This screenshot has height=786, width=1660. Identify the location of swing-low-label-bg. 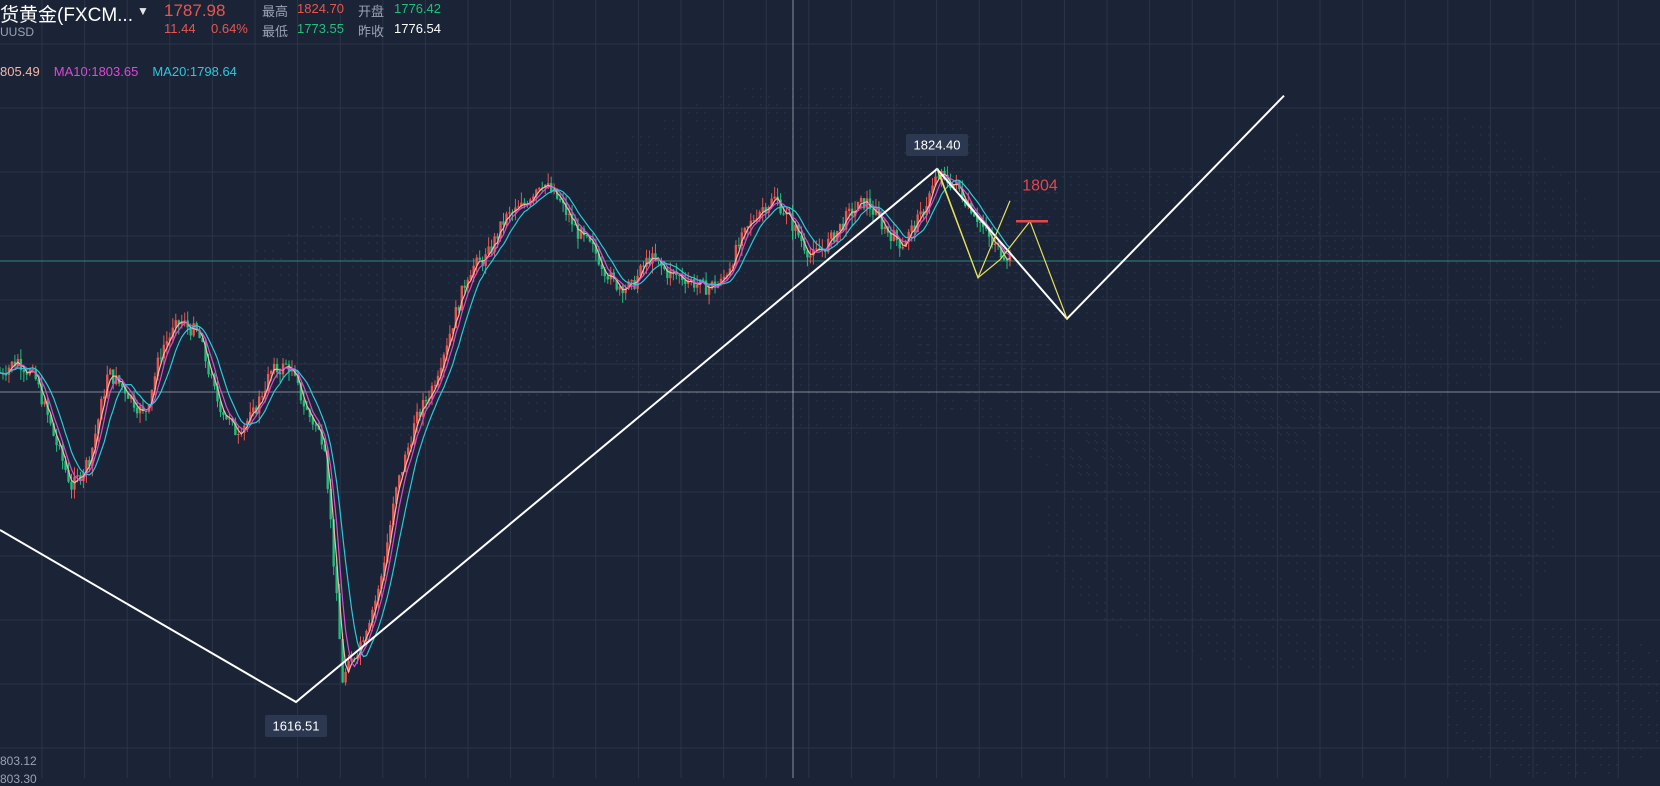
(296, 726).